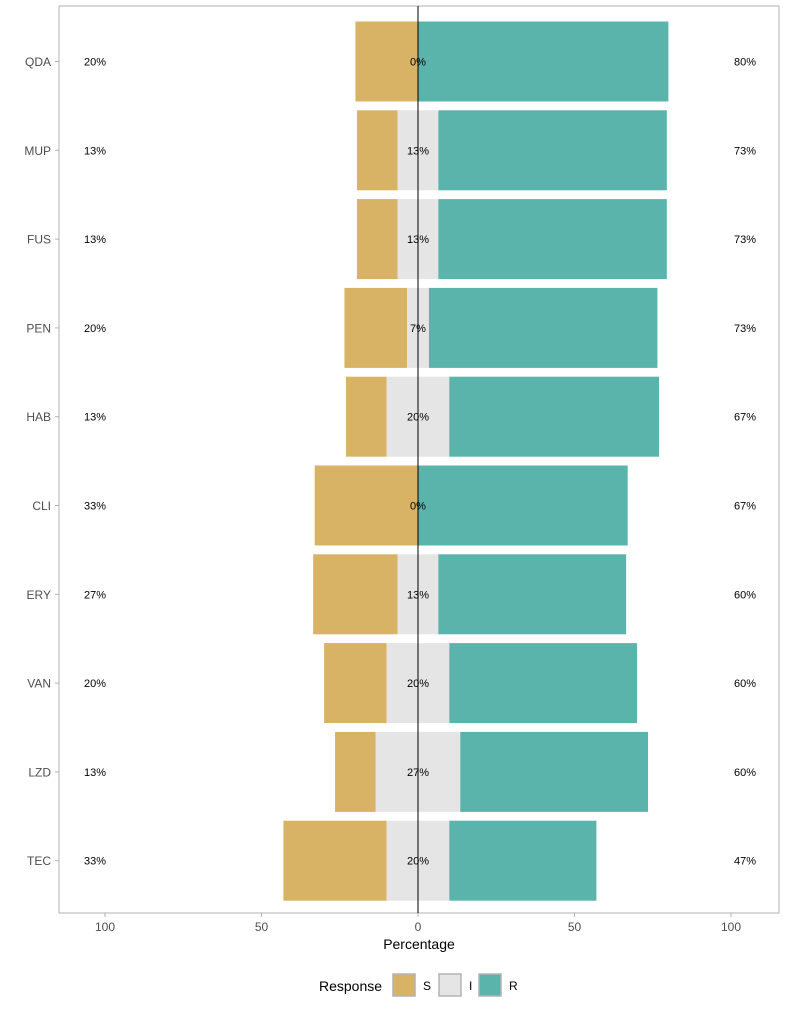 The width and height of the screenshot is (787, 1016). I want to click on bar-ery-r, so click(532, 594).